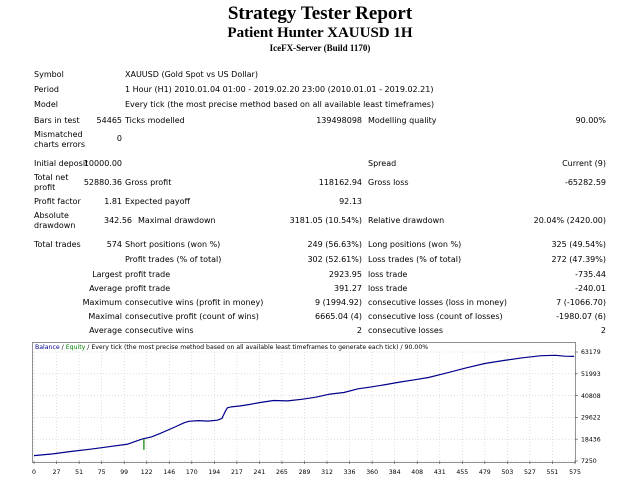  Describe the element at coordinates (417, 472) in the screenshot. I see `x-tick-label: 408` at that location.